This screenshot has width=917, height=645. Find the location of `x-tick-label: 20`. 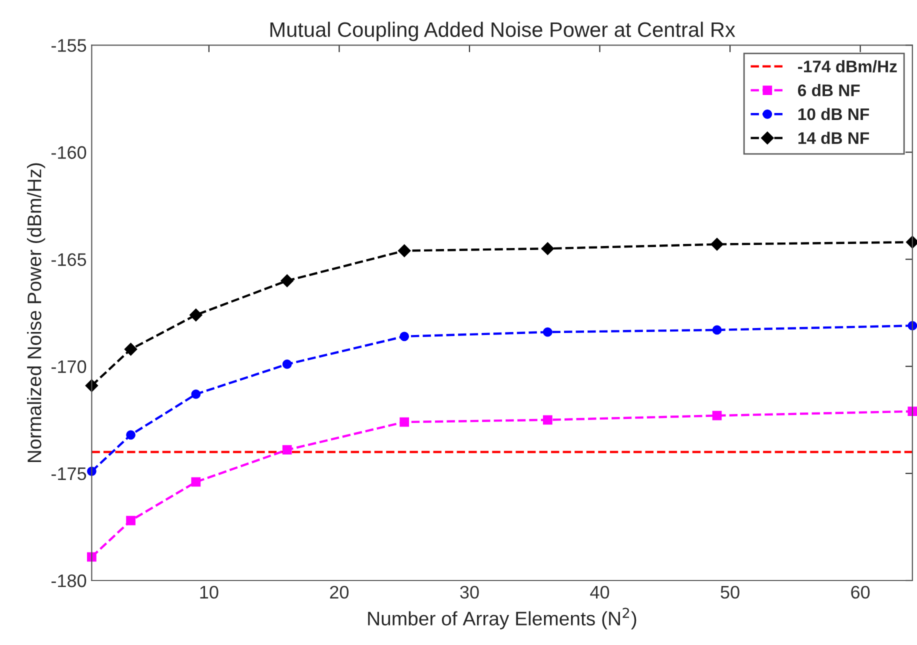

x-tick-label: 20 is located at coordinates (339, 592).